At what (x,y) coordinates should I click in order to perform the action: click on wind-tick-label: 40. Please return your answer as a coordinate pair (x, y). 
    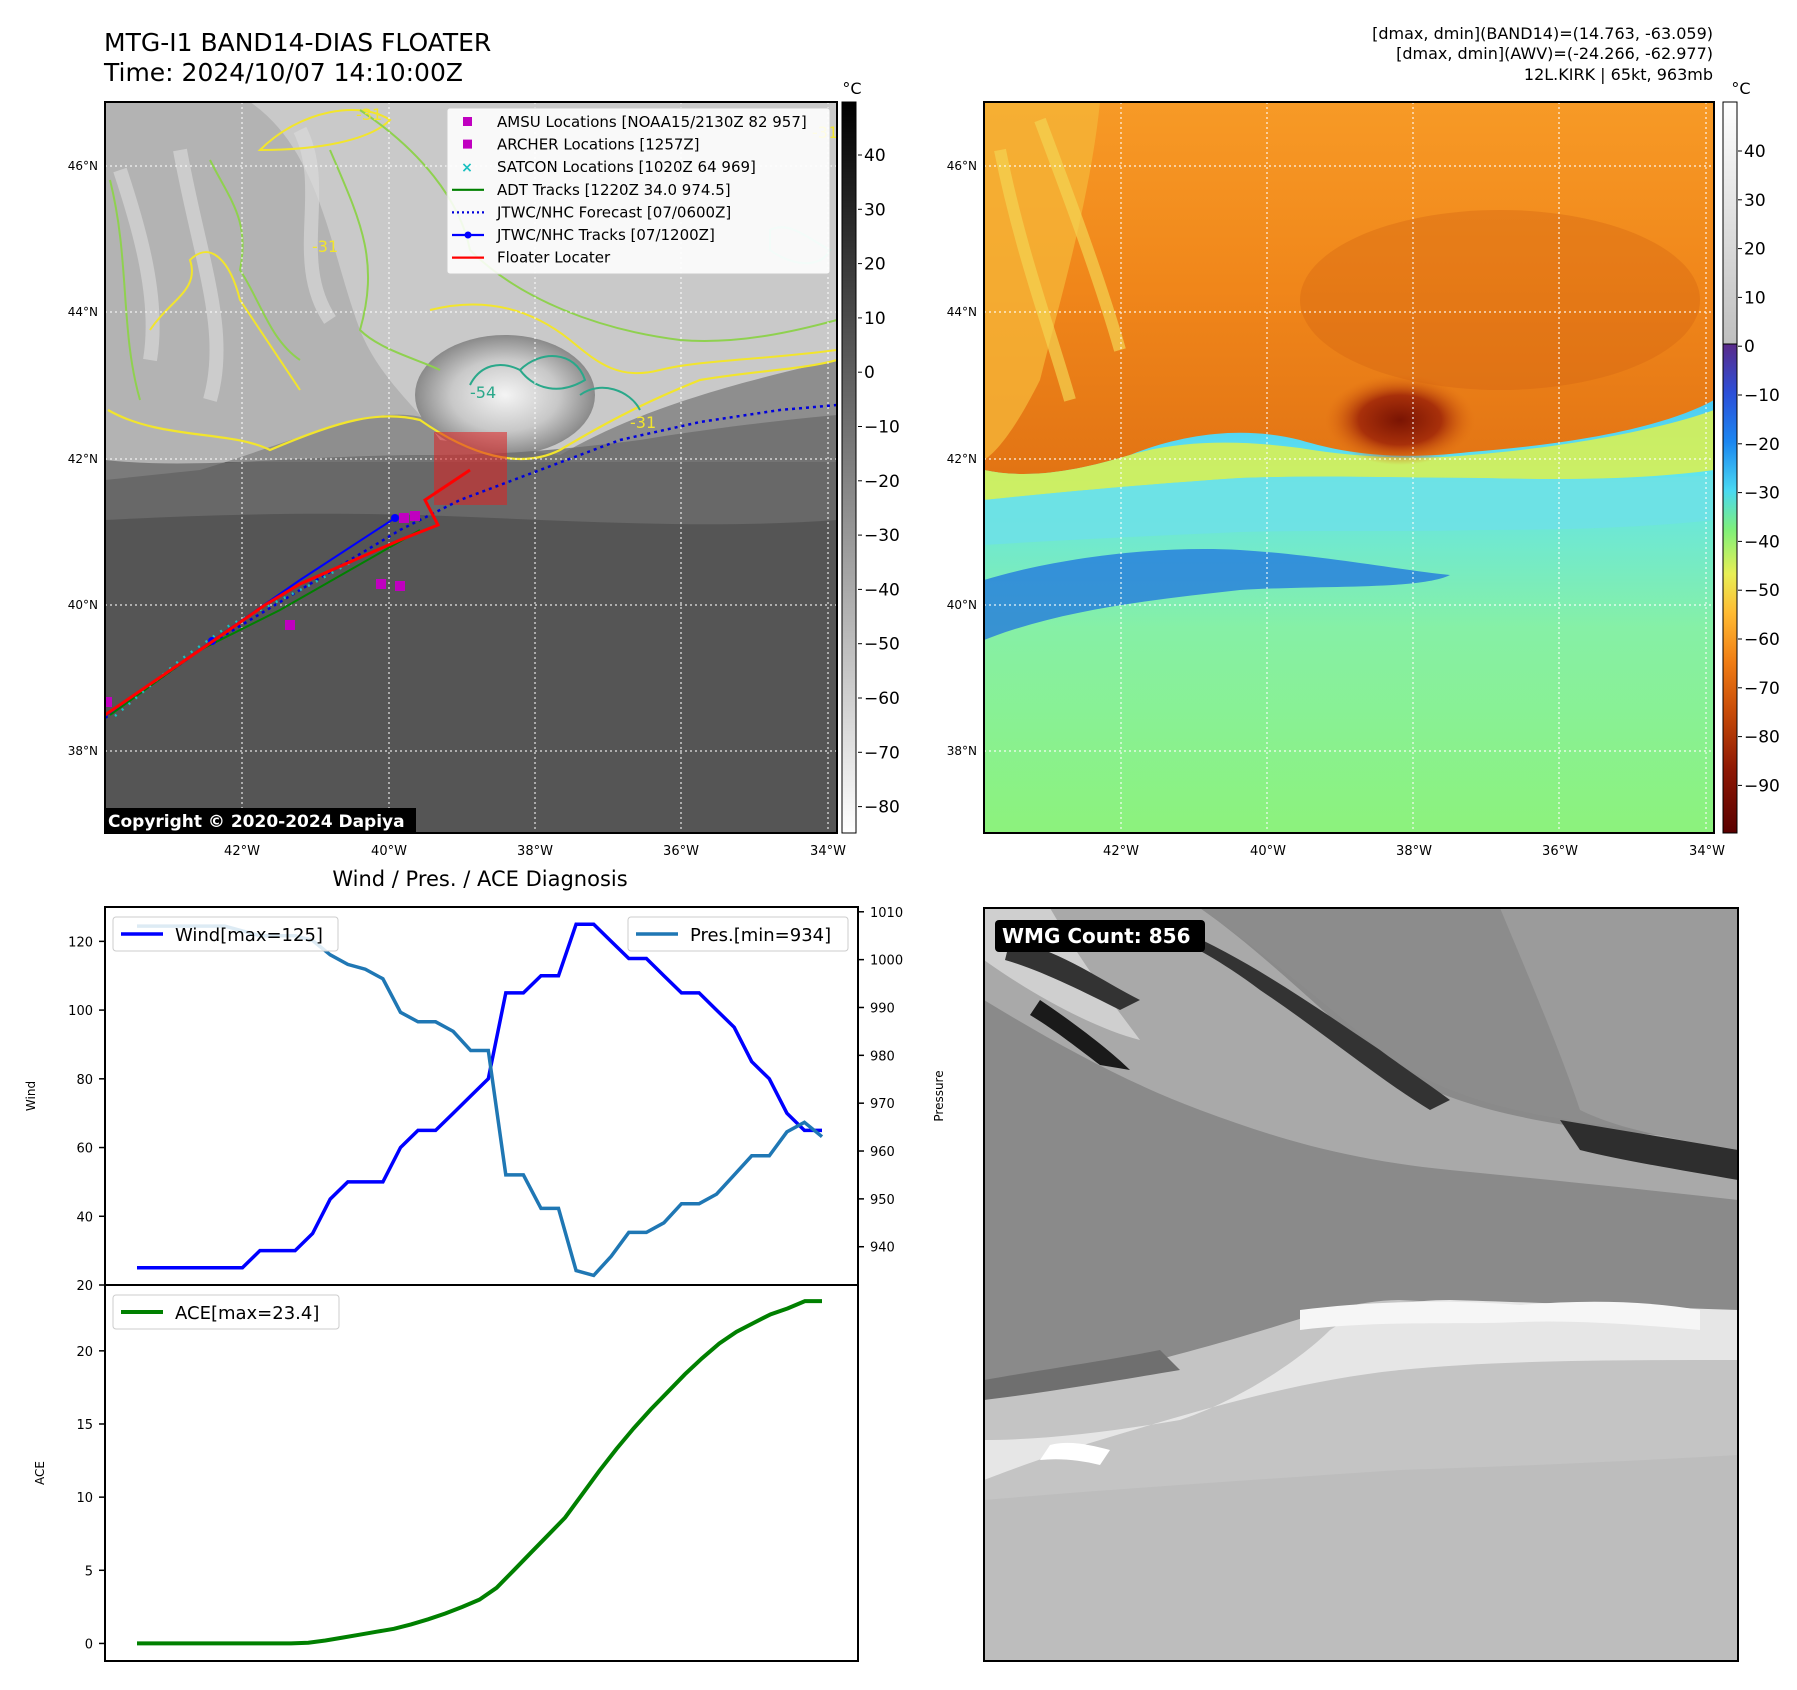
    Looking at the image, I should click on (84, 1217).